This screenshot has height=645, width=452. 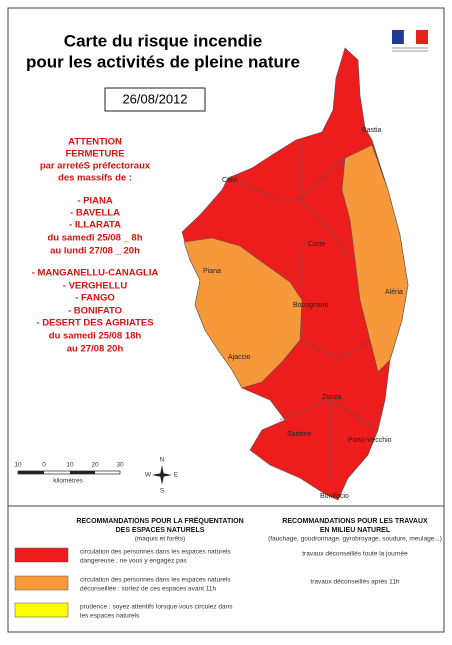 What do you see at coordinates (133, 561) in the screenshot?
I see `legend-text: dangereuse : ne vous y engagez pas` at bounding box center [133, 561].